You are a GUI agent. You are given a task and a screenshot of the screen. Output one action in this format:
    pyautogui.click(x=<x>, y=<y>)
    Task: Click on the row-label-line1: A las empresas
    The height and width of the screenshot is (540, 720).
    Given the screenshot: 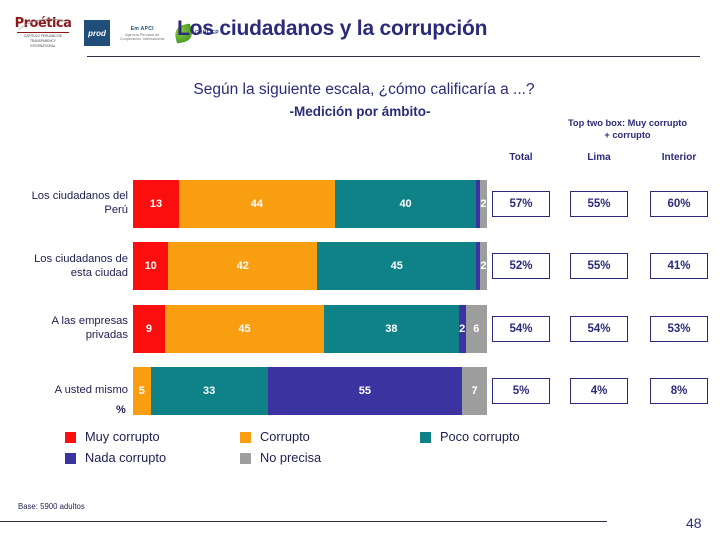 What is the action you would take?
    pyautogui.click(x=89, y=321)
    